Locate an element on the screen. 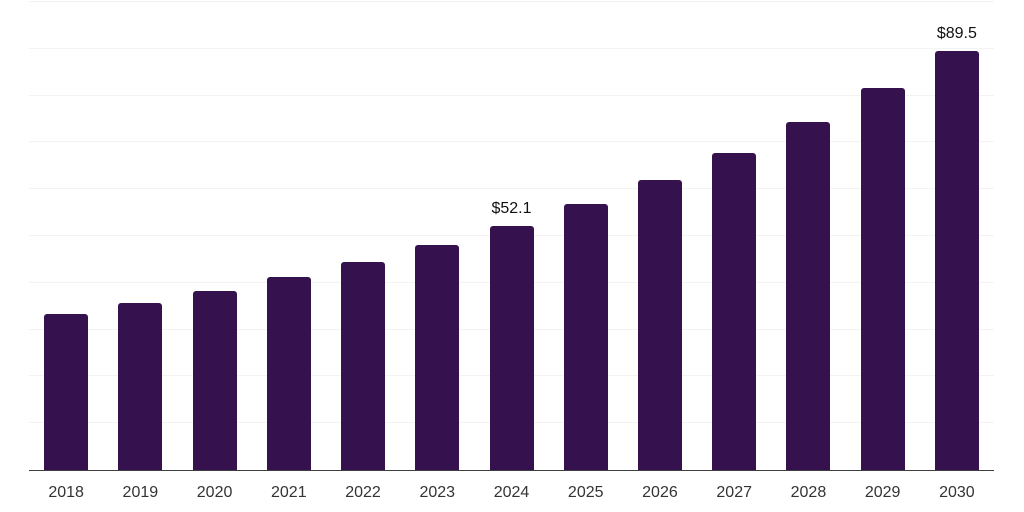  bar-2021 is located at coordinates (288, 373).